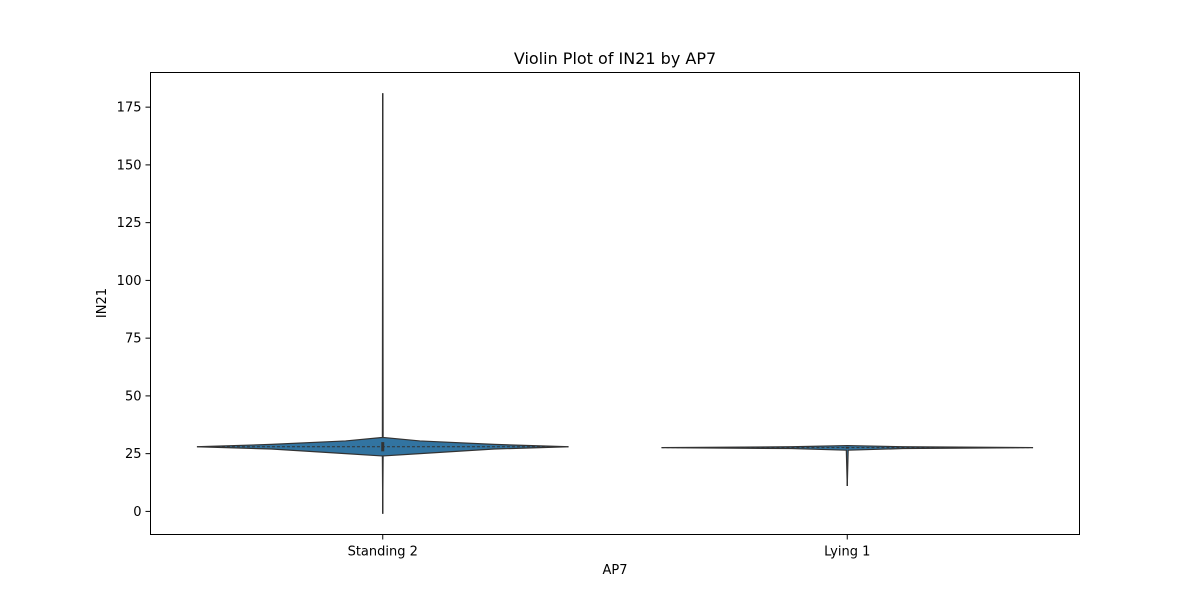  I want to click on y-tick-label: 0, so click(137, 512).